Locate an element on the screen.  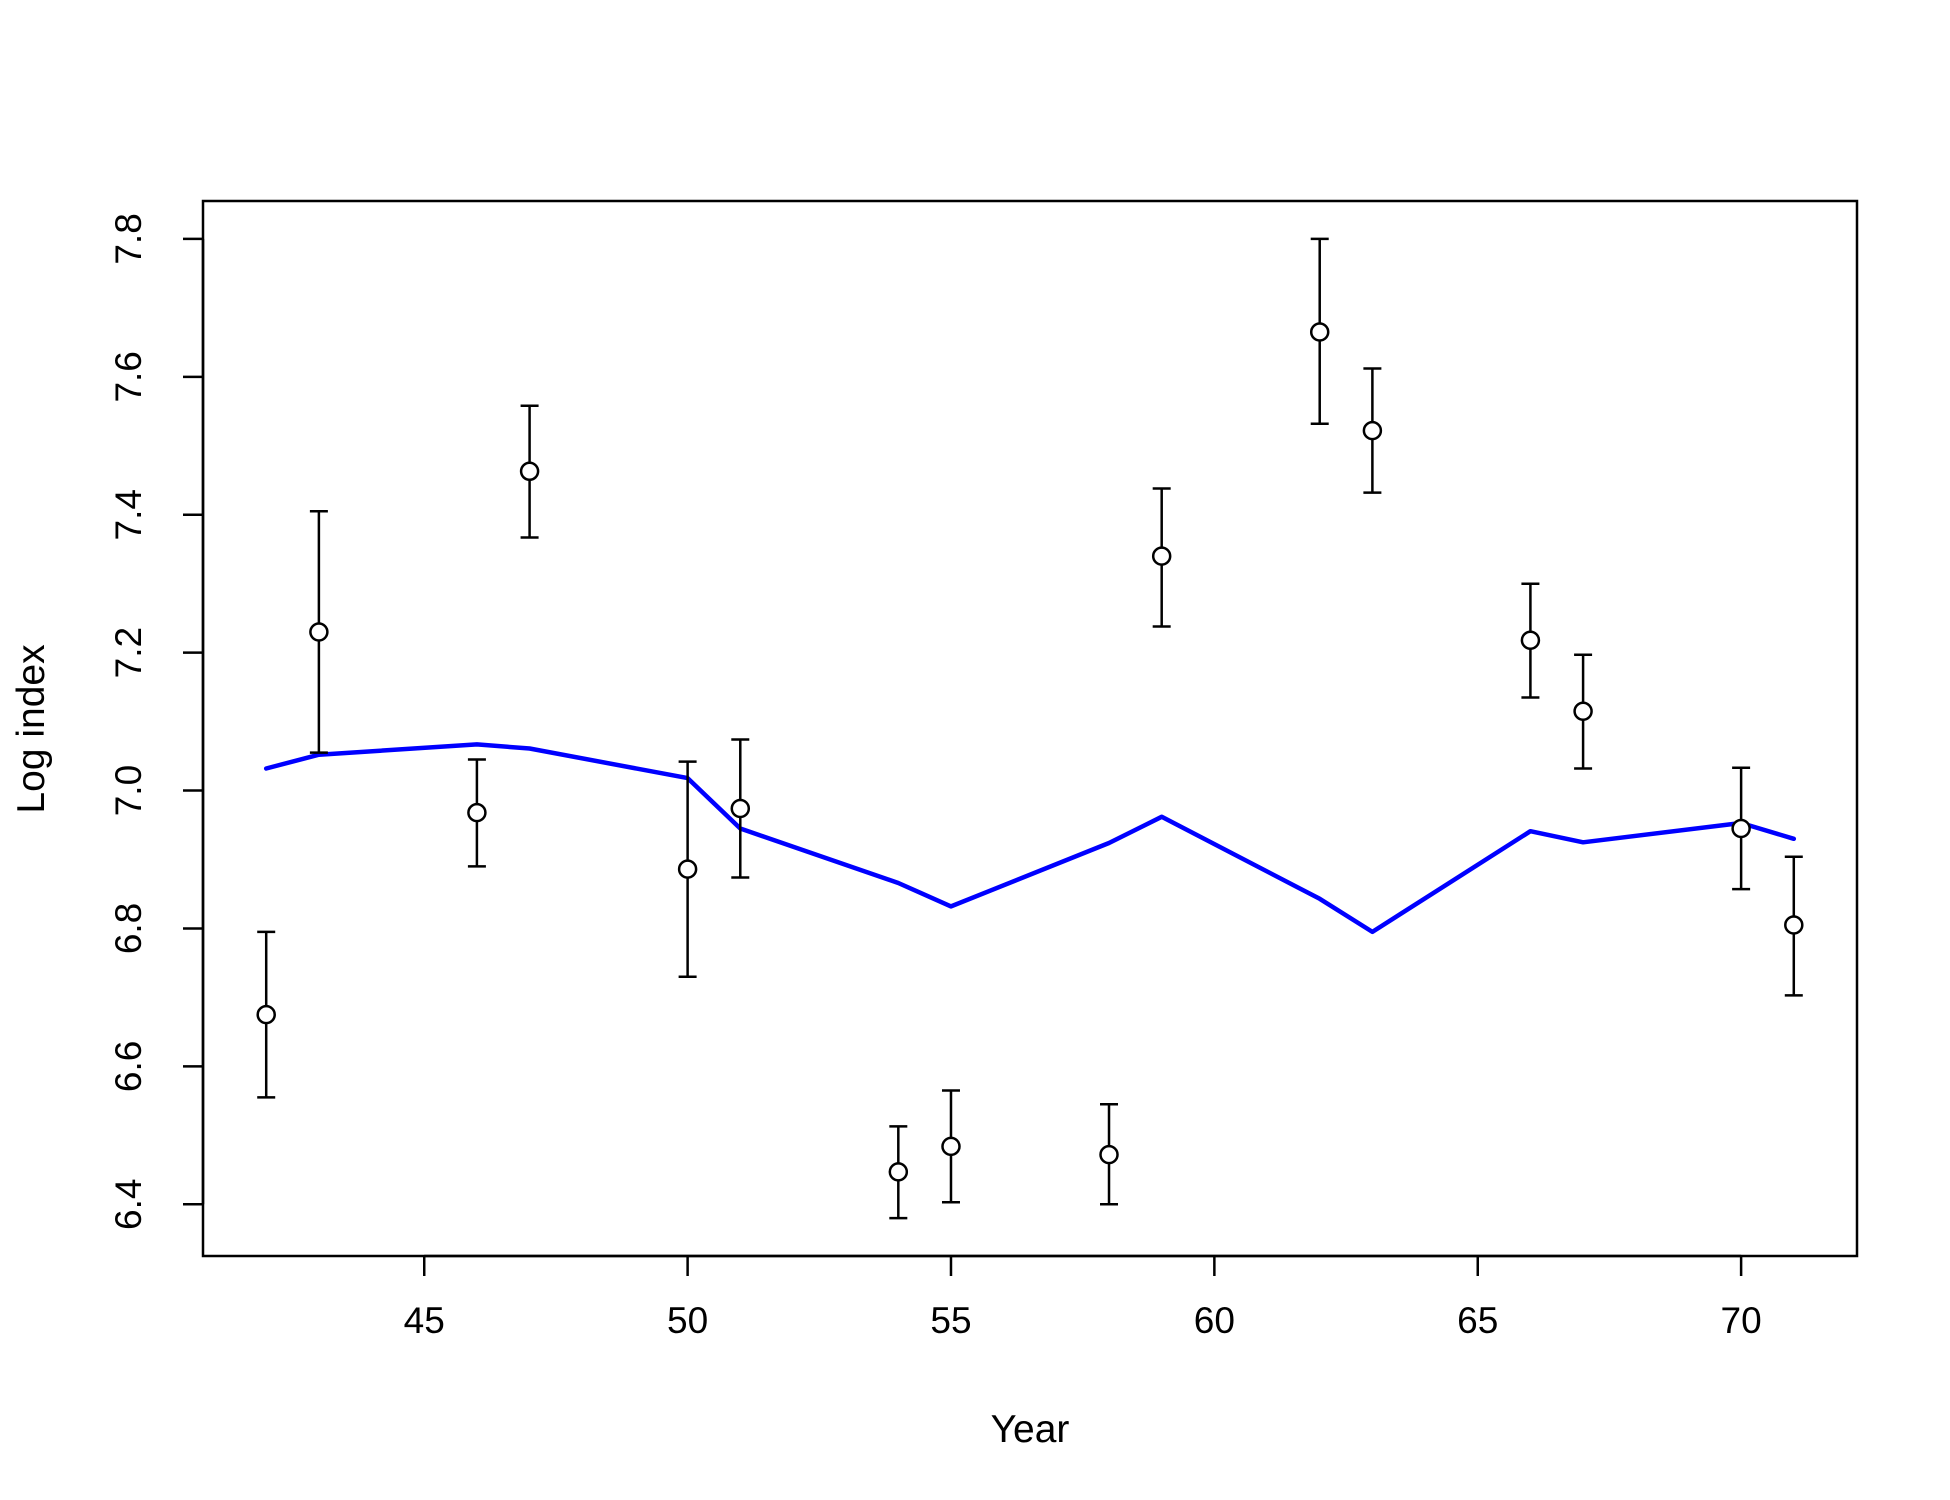
x-tick-label: 50 is located at coordinates (687, 1320).